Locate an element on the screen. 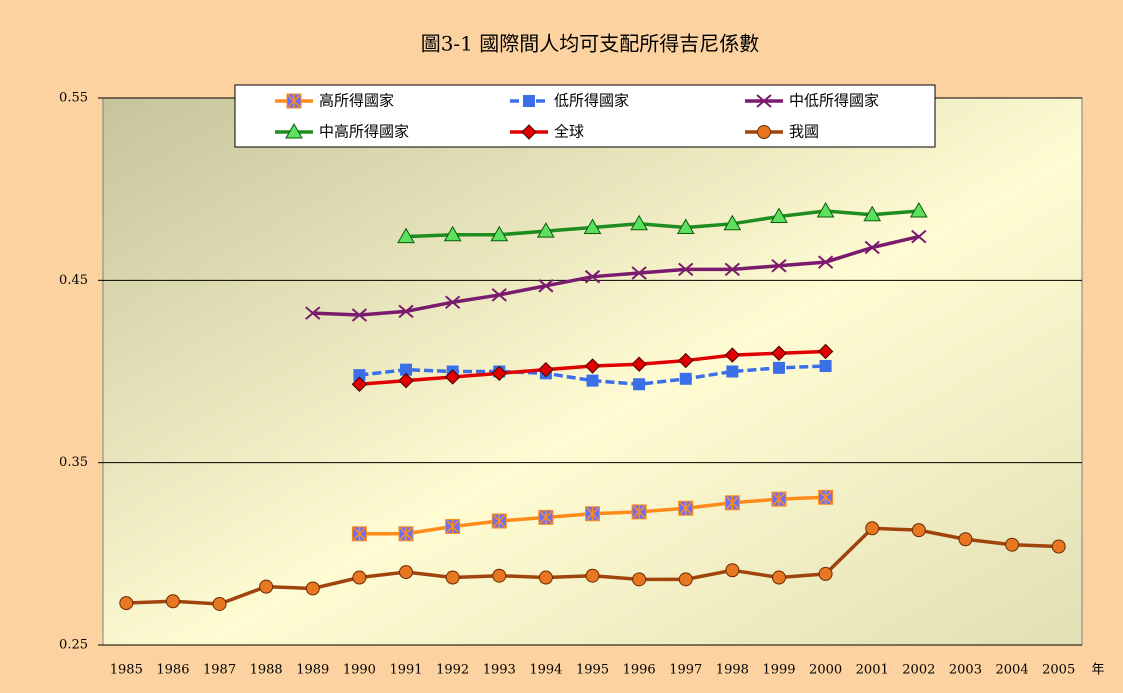  y-tick-label: 0.45 is located at coordinates (73, 280).